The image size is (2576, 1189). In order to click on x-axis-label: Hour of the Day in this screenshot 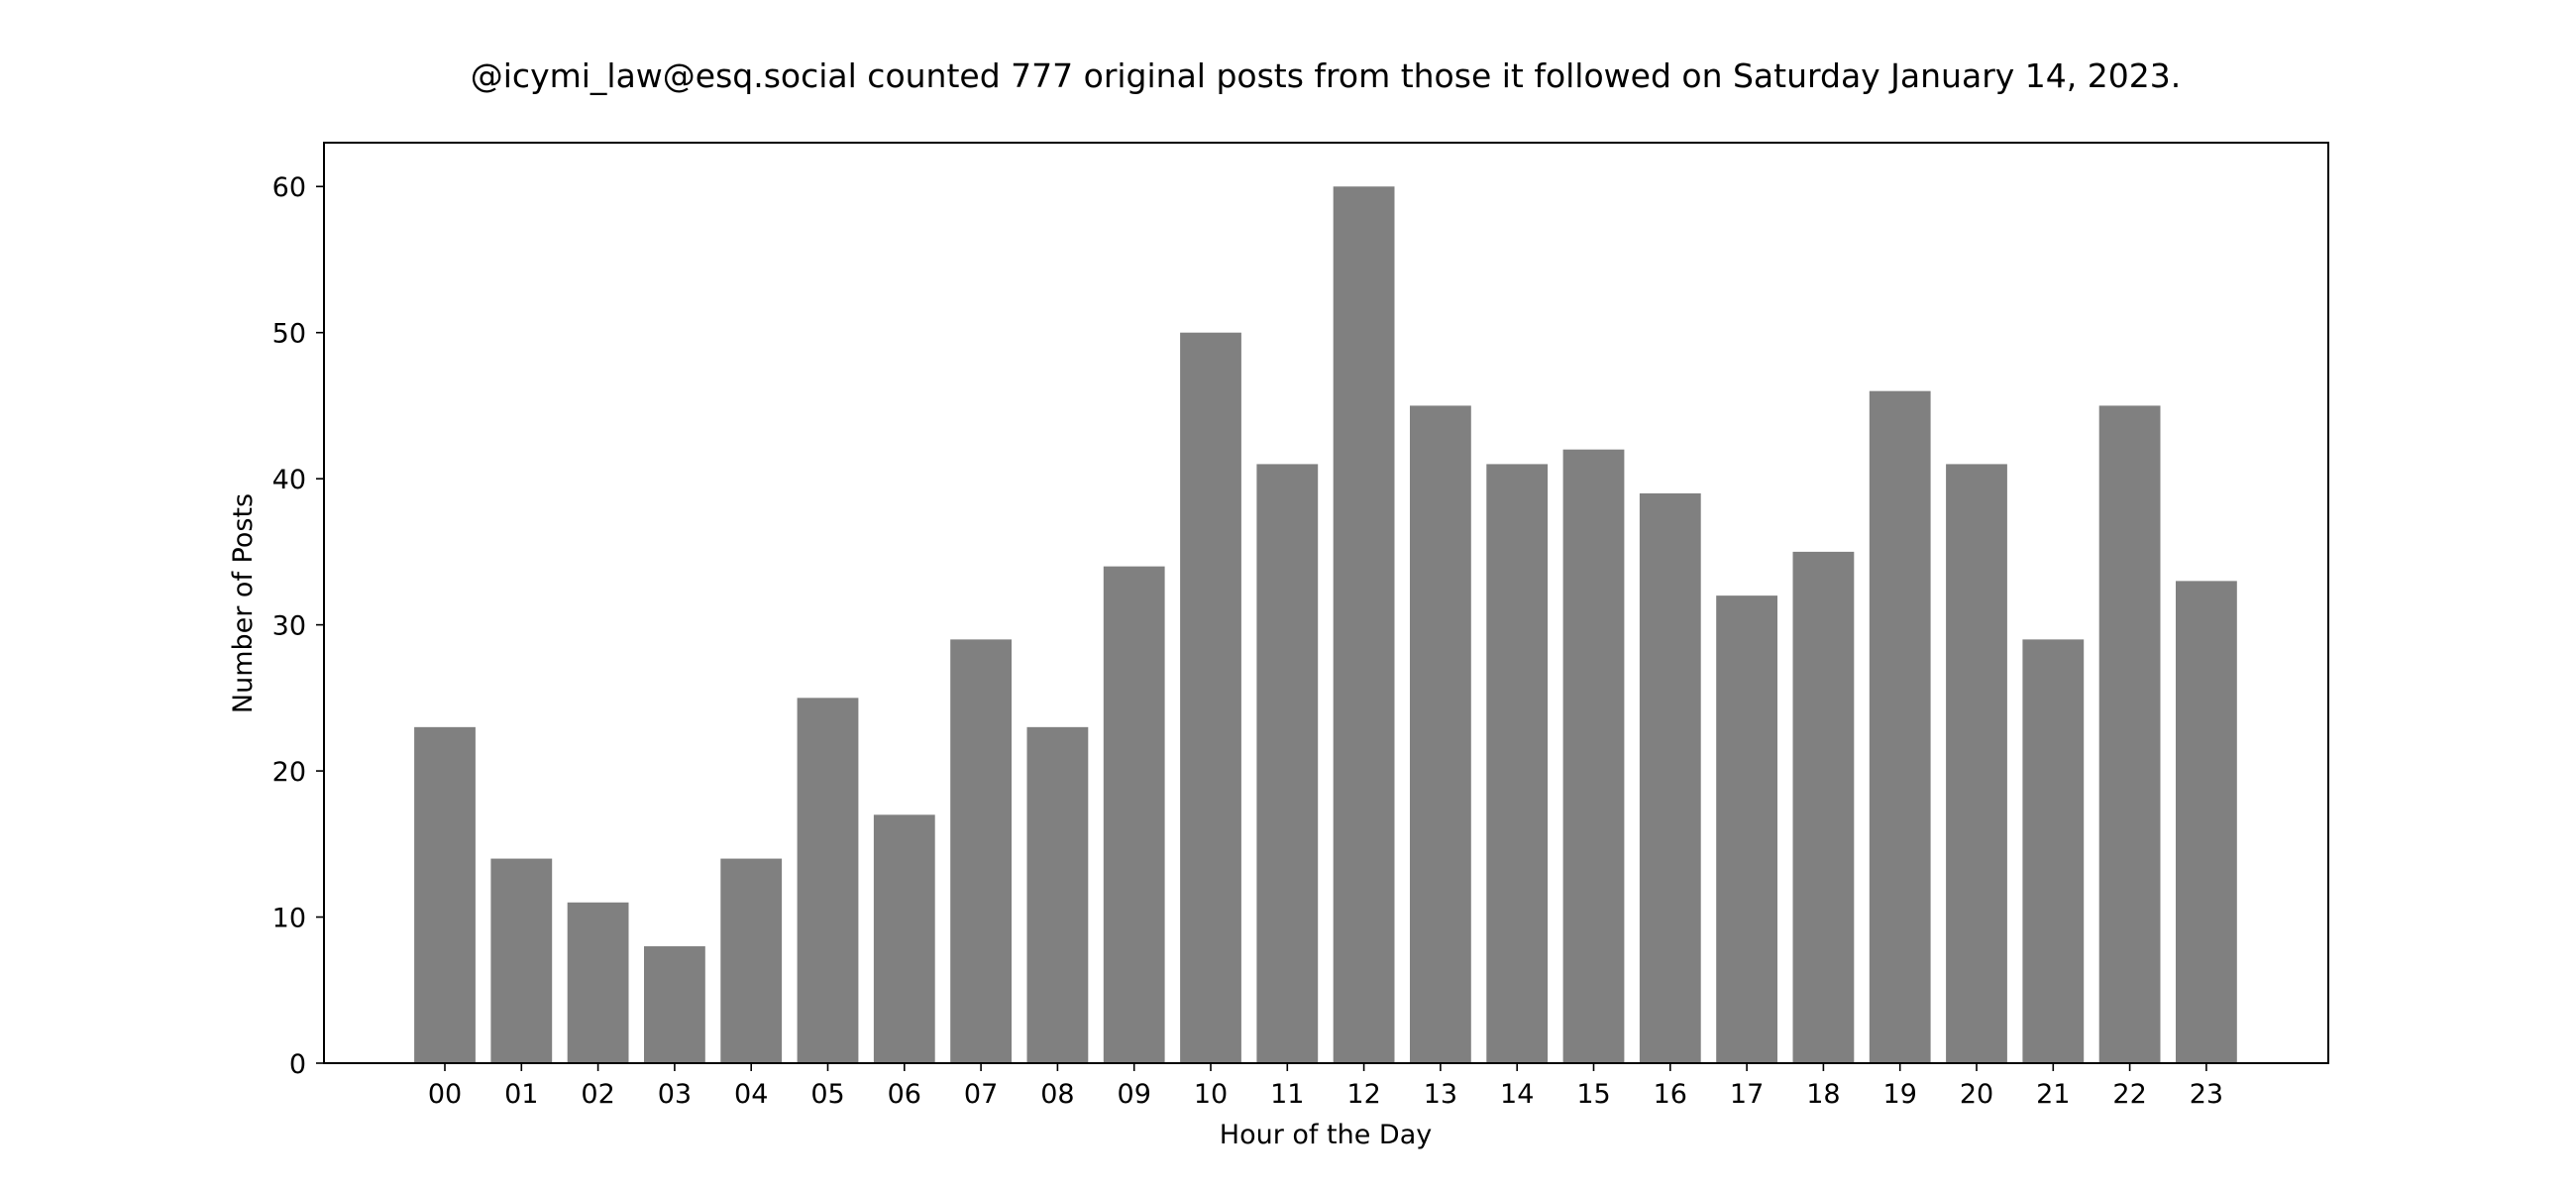, I will do `click(1326, 1135)`.